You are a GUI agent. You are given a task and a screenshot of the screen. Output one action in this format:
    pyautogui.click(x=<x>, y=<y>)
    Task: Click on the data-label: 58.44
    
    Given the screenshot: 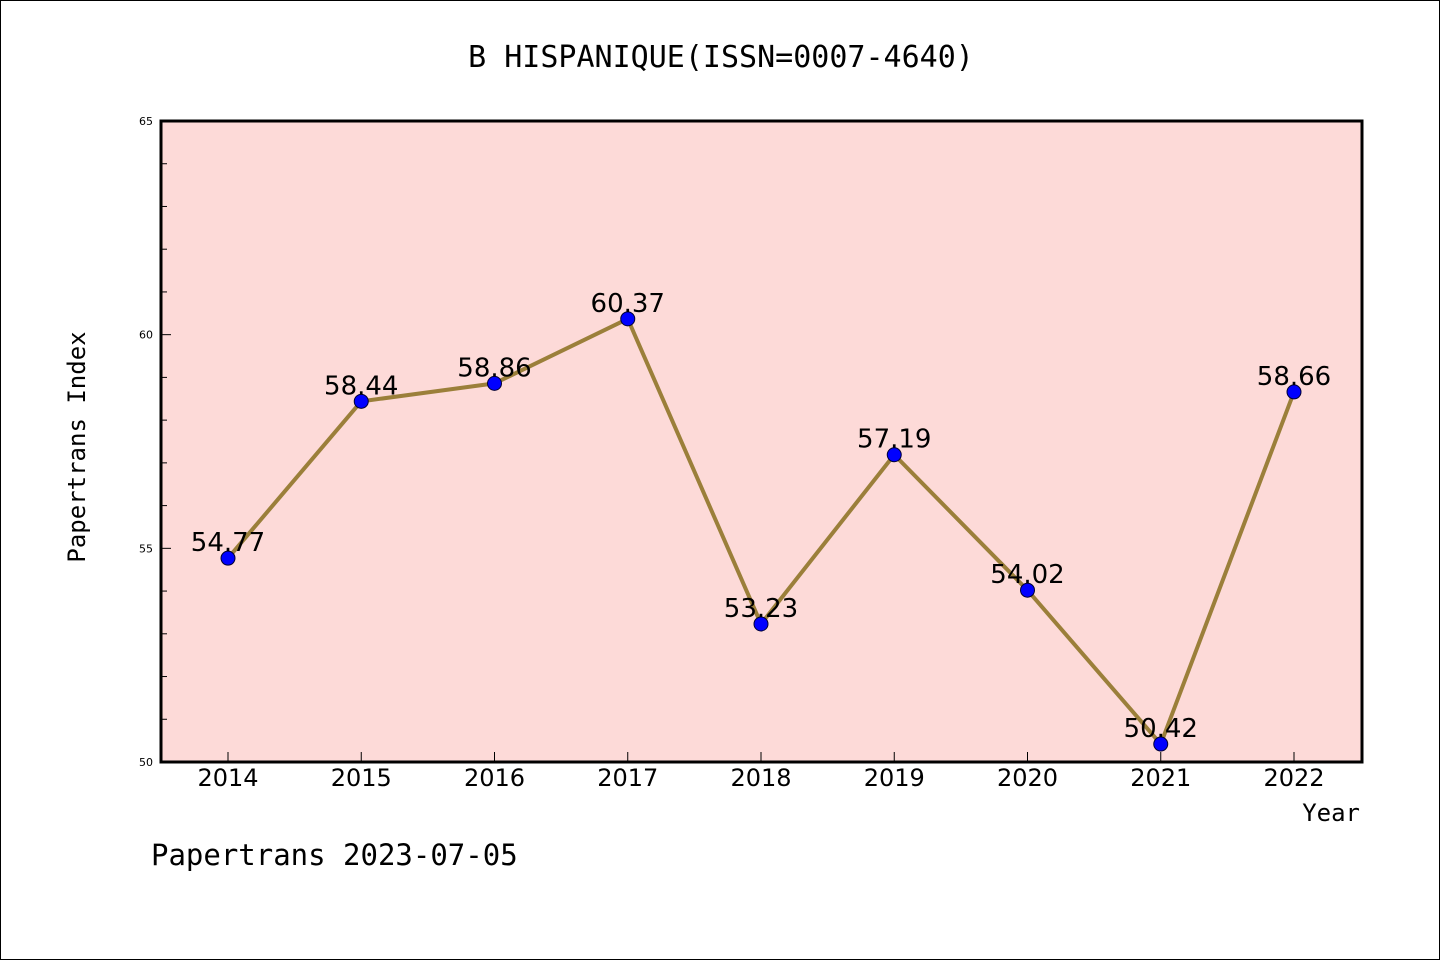 What is the action you would take?
    pyautogui.click(x=361, y=386)
    